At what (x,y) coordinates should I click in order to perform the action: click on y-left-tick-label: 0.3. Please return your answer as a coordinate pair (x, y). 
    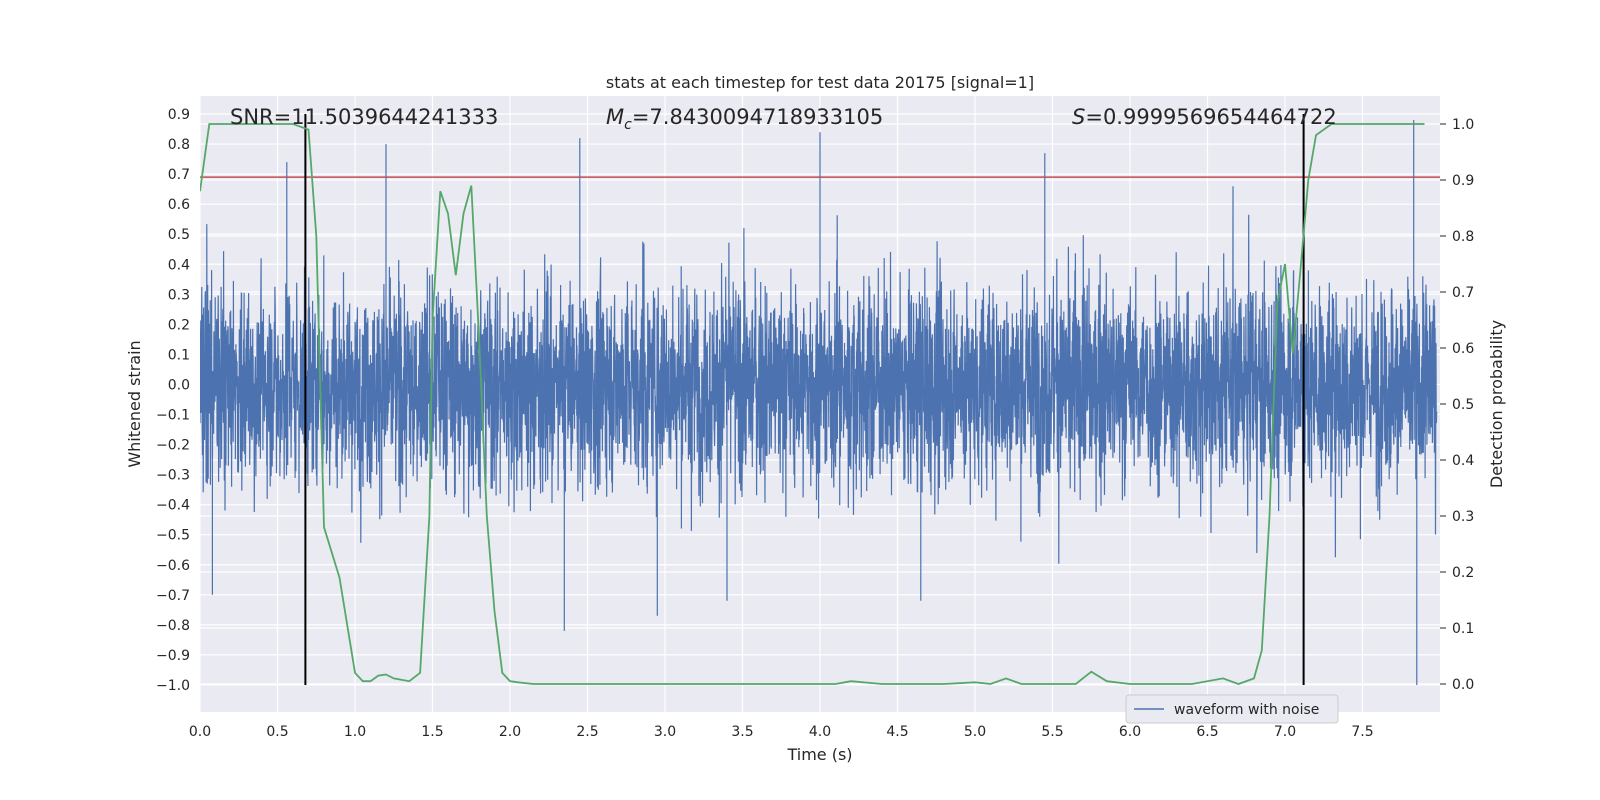
    Looking at the image, I should click on (179, 295).